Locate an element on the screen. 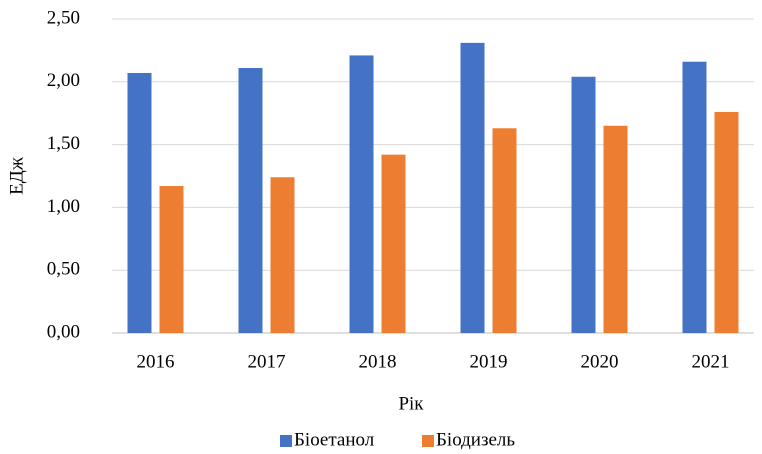  x-tick-label: 2020 is located at coordinates (600, 361).